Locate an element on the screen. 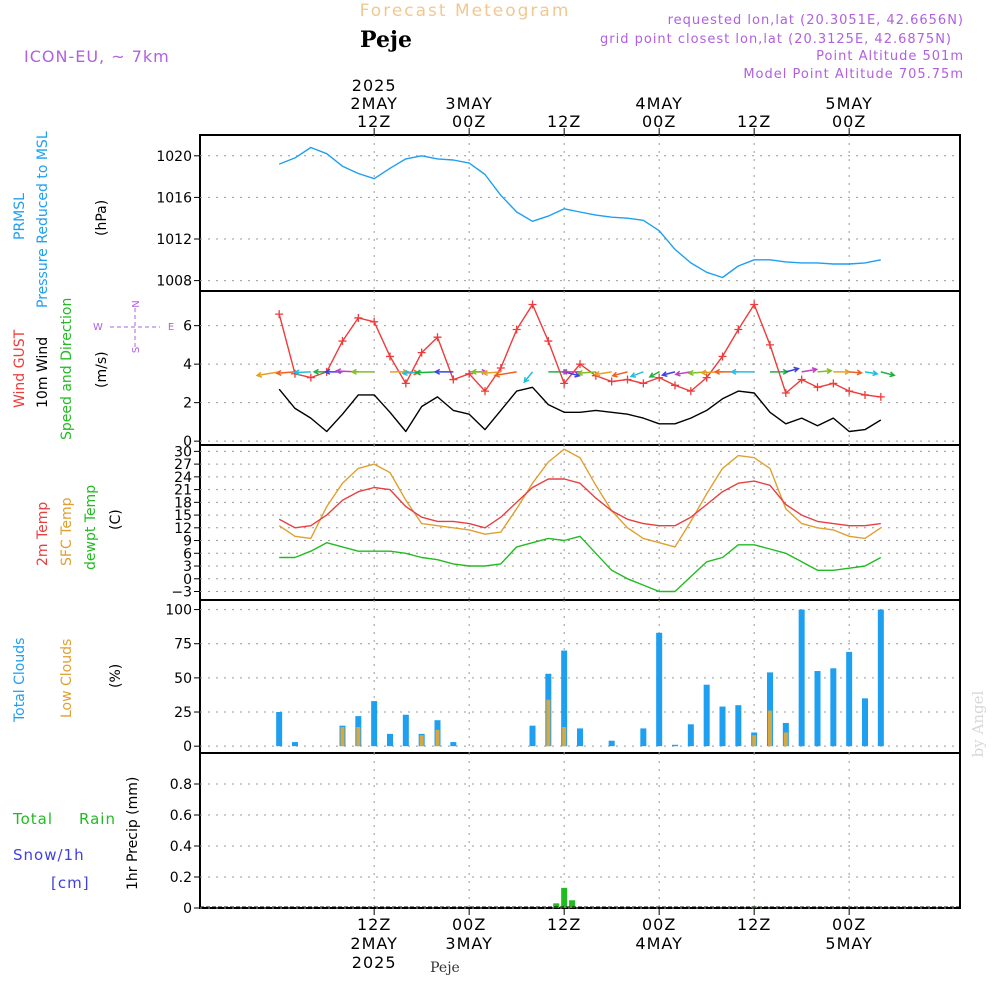 The height and width of the screenshot is (1000, 1000). x-tick-label-bottom: 2MAY is located at coordinates (373, 943).